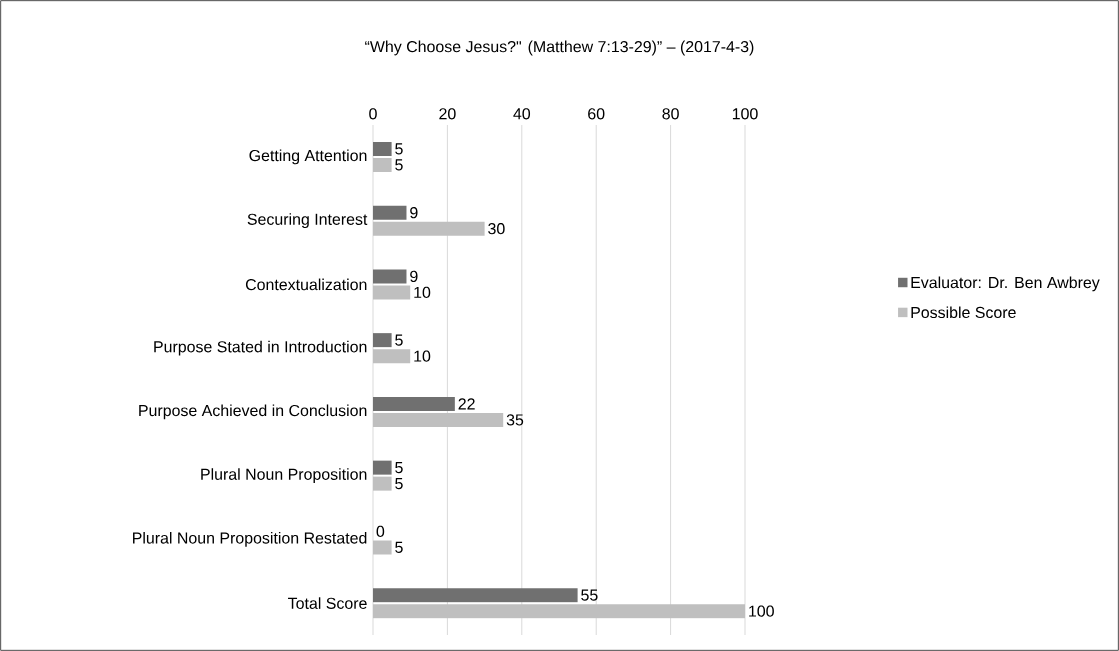 The height and width of the screenshot is (651, 1119). I want to click on y-tick-label: Purpose Achieved in Conclusion, so click(253, 412).